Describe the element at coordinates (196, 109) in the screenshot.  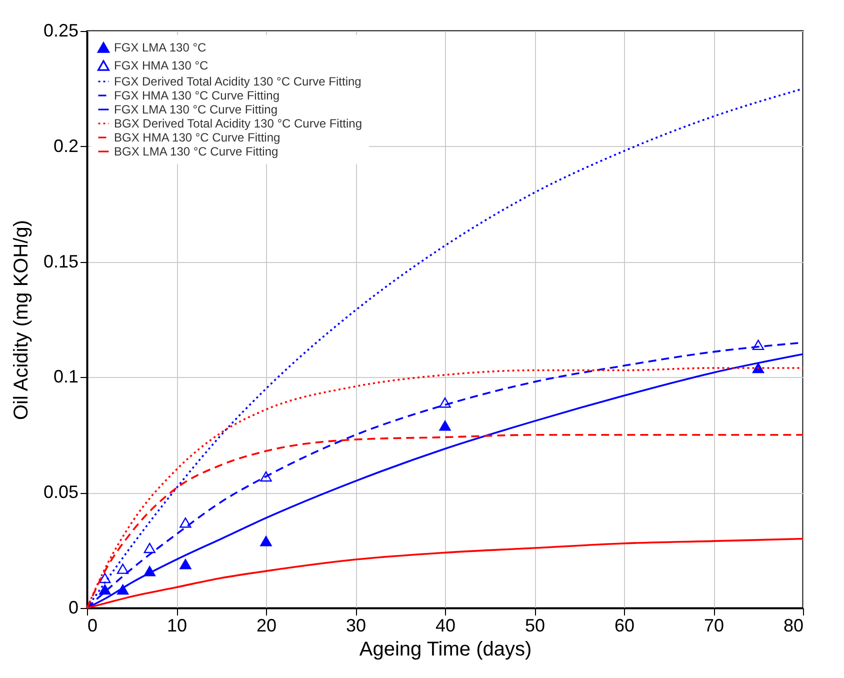
I see `legend-label: FGX LMA 130 °C Curve Fitting` at that location.